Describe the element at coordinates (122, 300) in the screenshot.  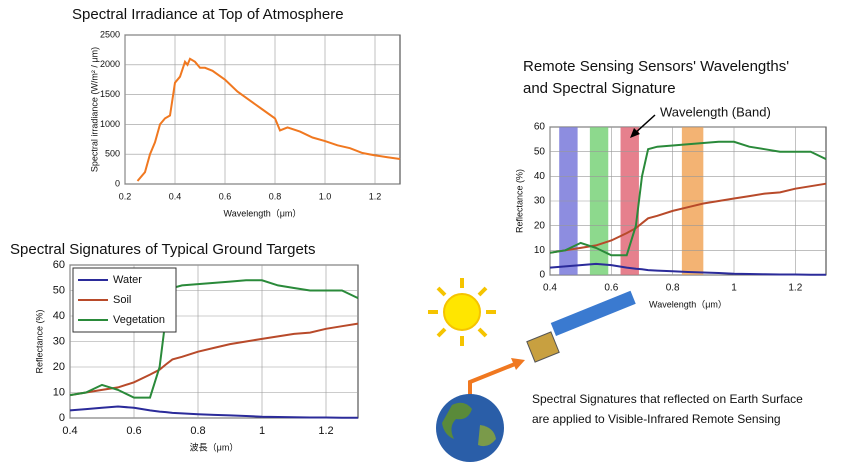
I see `legend-label: Soil` at that location.